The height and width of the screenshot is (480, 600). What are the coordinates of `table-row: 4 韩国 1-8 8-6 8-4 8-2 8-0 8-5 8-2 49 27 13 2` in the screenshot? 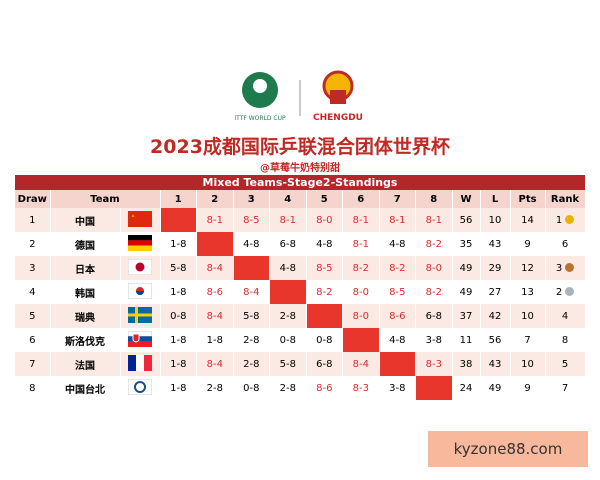 It's located at (300, 292).